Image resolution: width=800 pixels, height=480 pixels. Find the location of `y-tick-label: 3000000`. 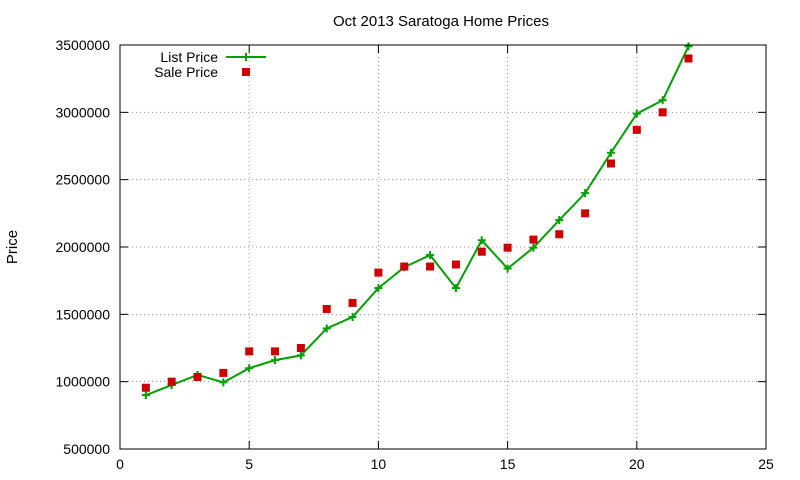

y-tick-label: 3000000 is located at coordinates (82, 112).